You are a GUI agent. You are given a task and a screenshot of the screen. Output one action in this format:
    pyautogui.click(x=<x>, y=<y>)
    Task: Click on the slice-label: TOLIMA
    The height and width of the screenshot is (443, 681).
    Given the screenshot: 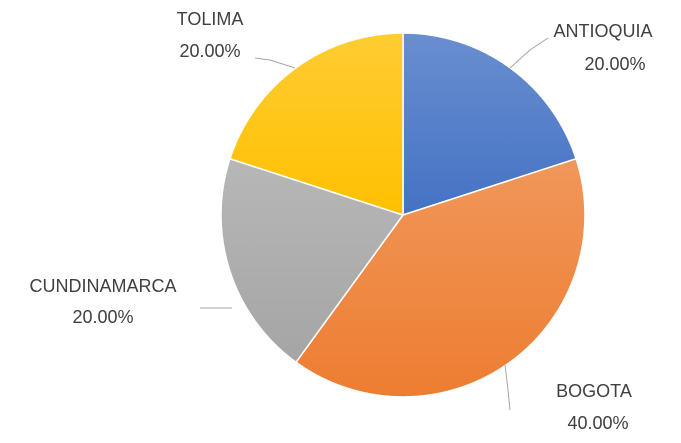 What is the action you would take?
    pyautogui.click(x=210, y=19)
    